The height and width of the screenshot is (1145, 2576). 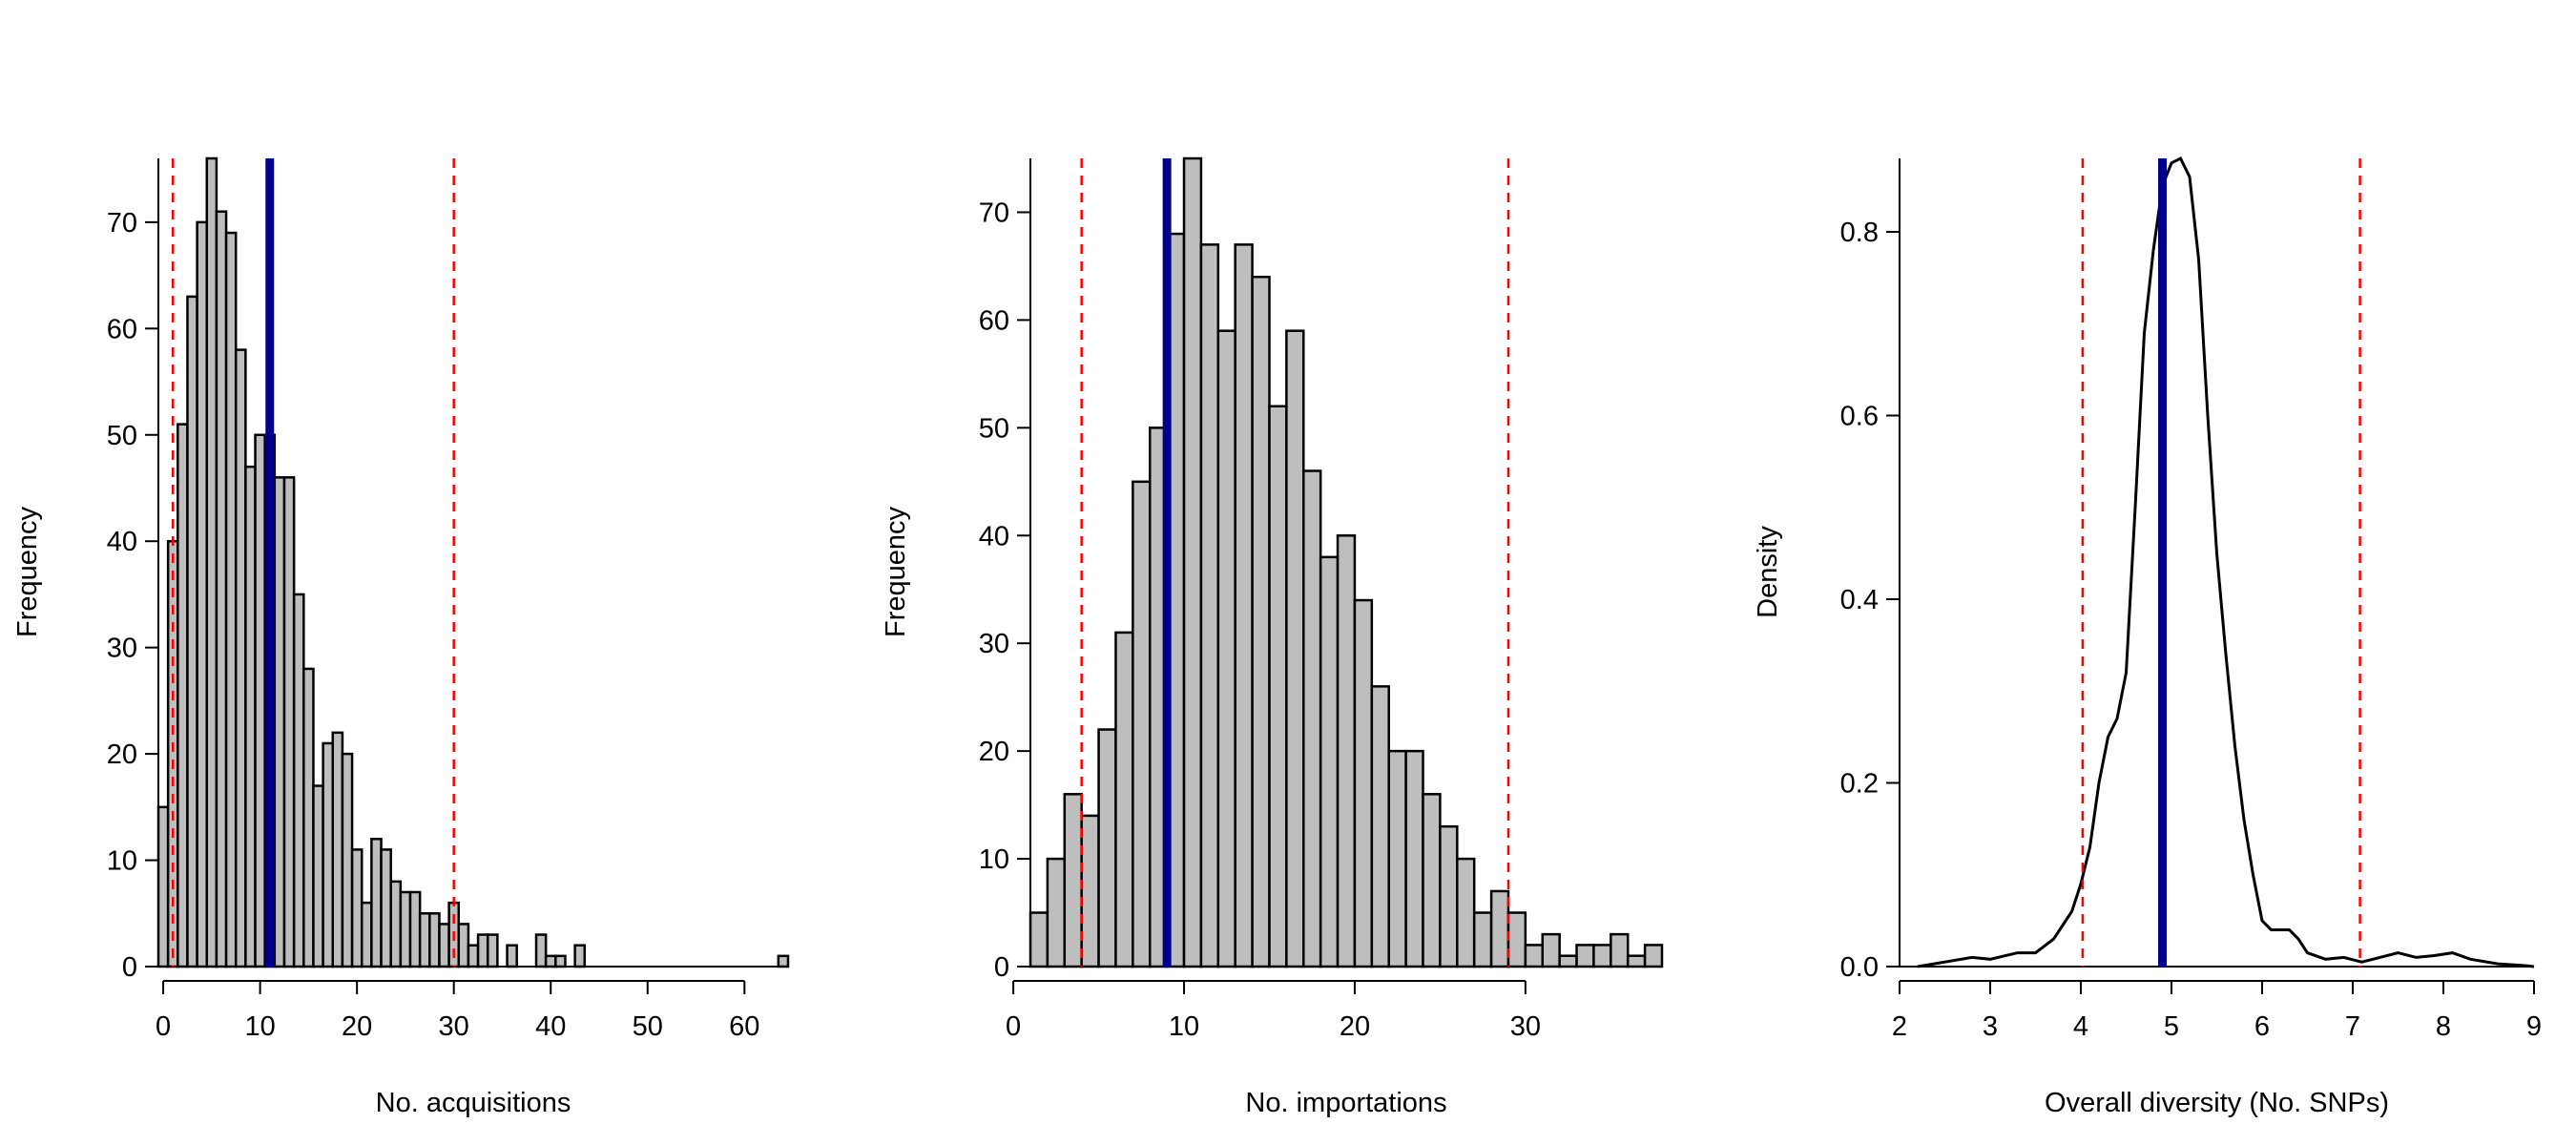 What do you see at coordinates (1345, 1103) in the screenshot?
I see `x-axis-title: No. importations` at bounding box center [1345, 1103].